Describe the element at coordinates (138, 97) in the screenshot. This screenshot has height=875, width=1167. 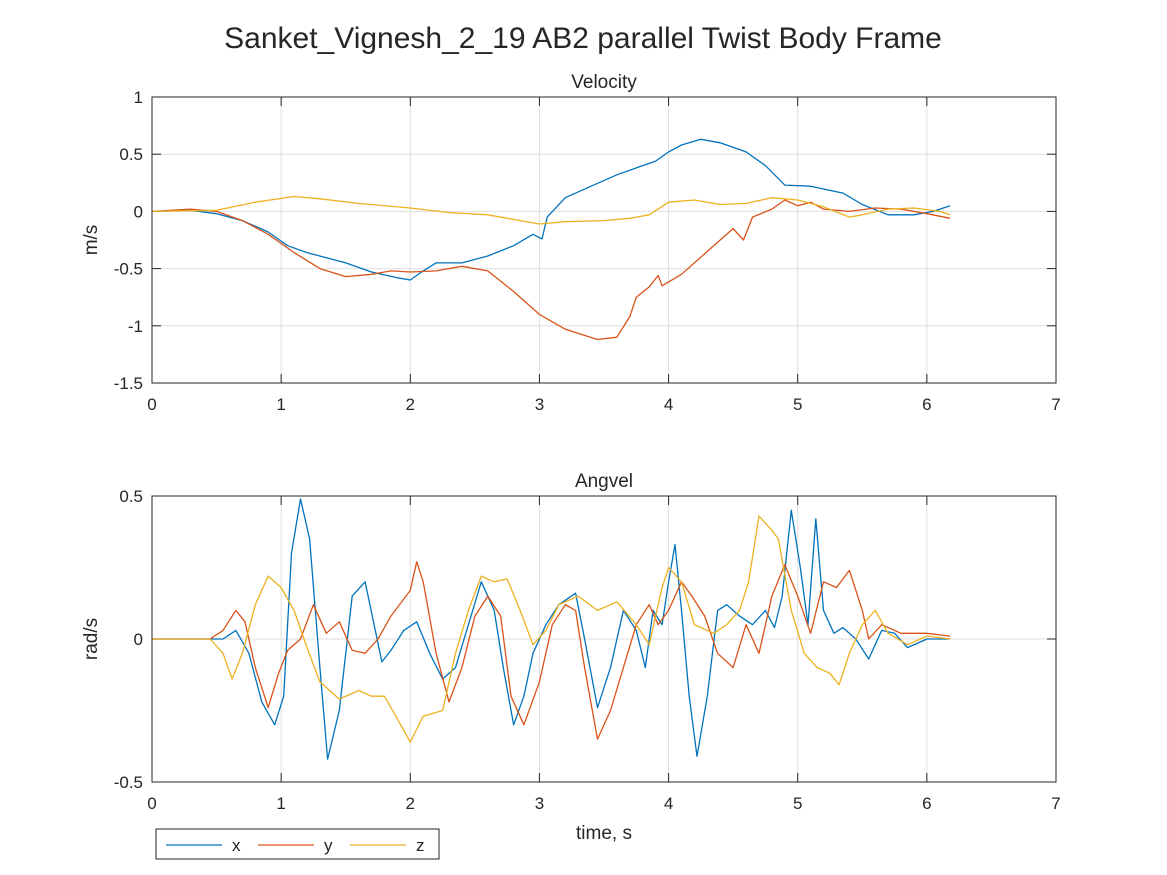
I see `velocity-ytick-label: 1` at that location.